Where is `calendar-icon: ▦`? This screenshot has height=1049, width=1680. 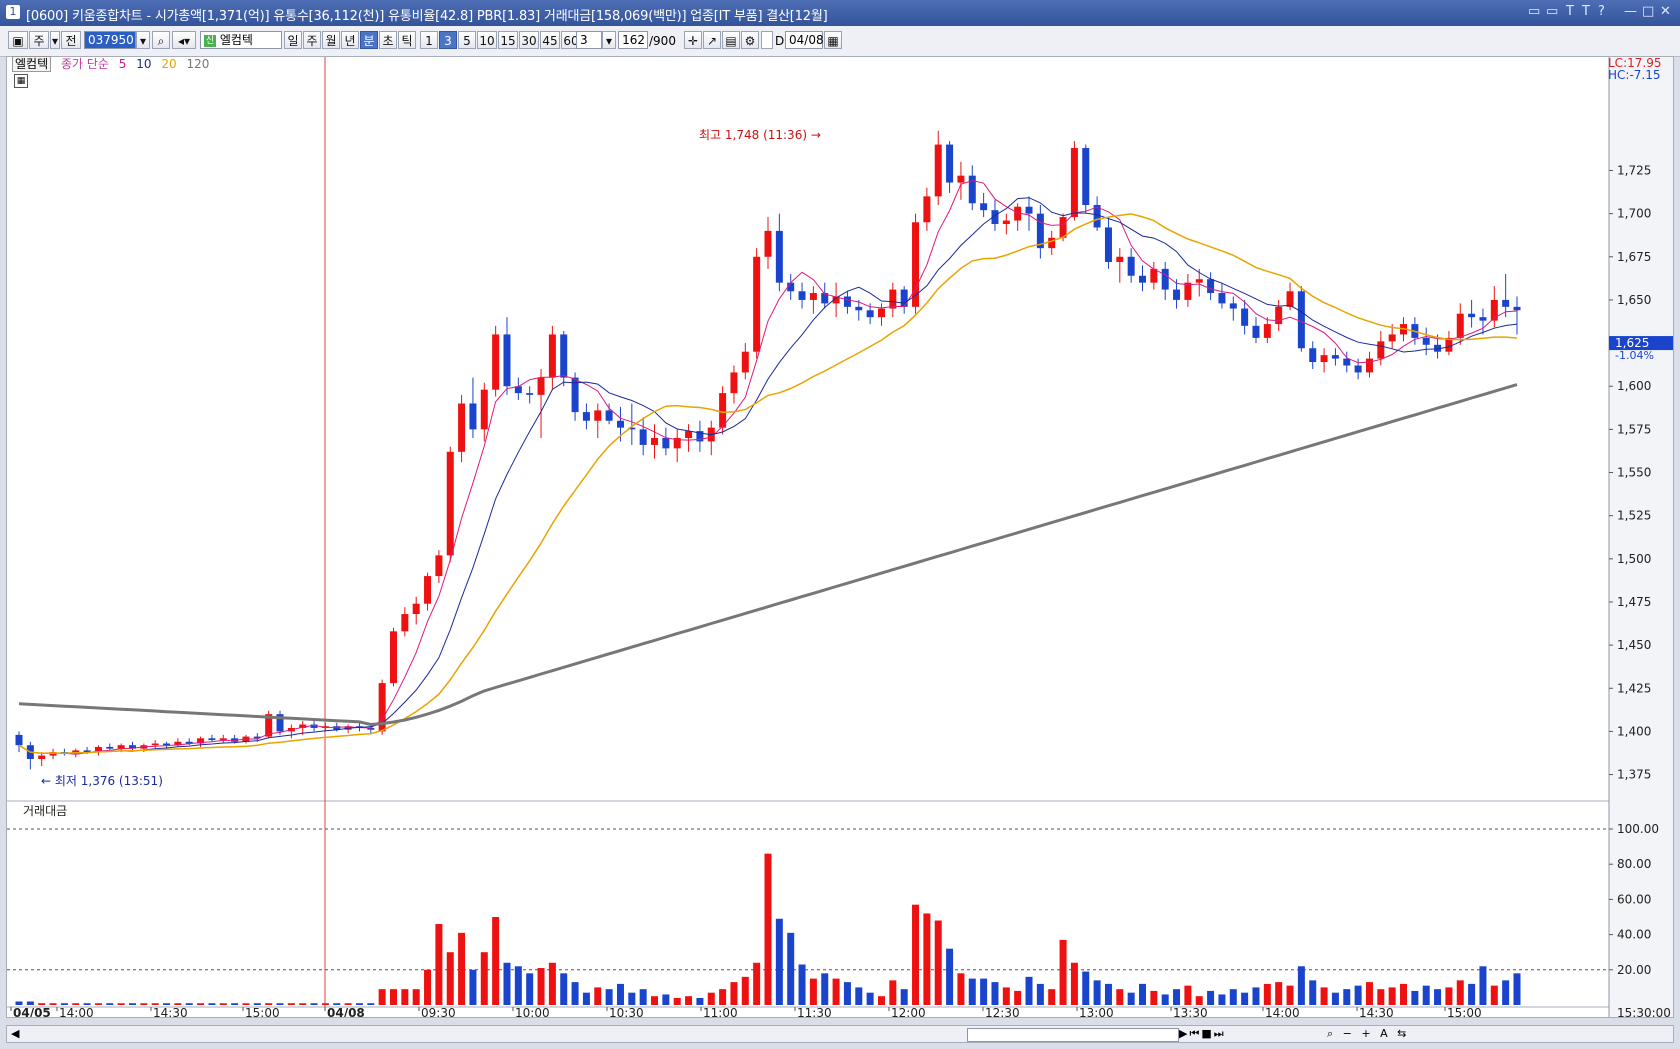 calendar-icon: ▦ is located at coordinates (833, 40).